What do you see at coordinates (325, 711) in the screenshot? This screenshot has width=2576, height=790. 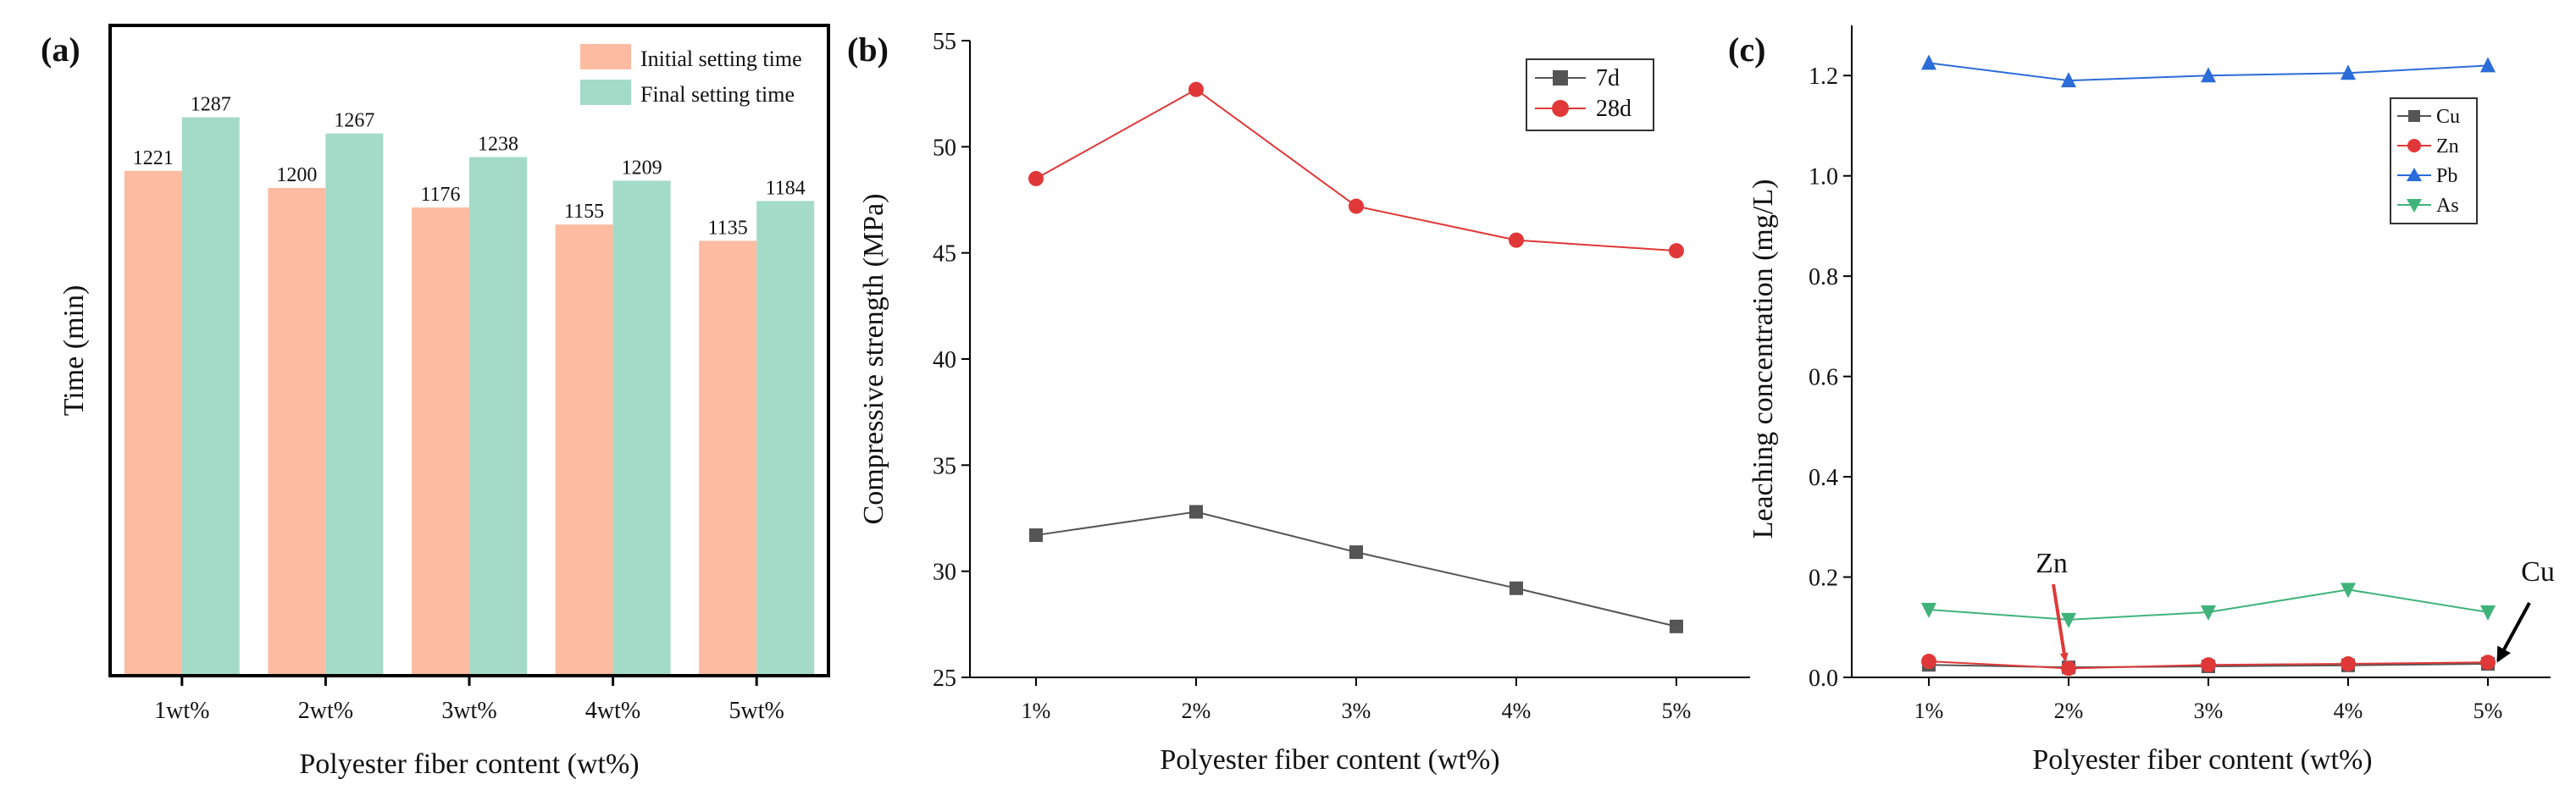 I see `x-tick-label-2wt: 2wt%` at bounding box center [325, 711].